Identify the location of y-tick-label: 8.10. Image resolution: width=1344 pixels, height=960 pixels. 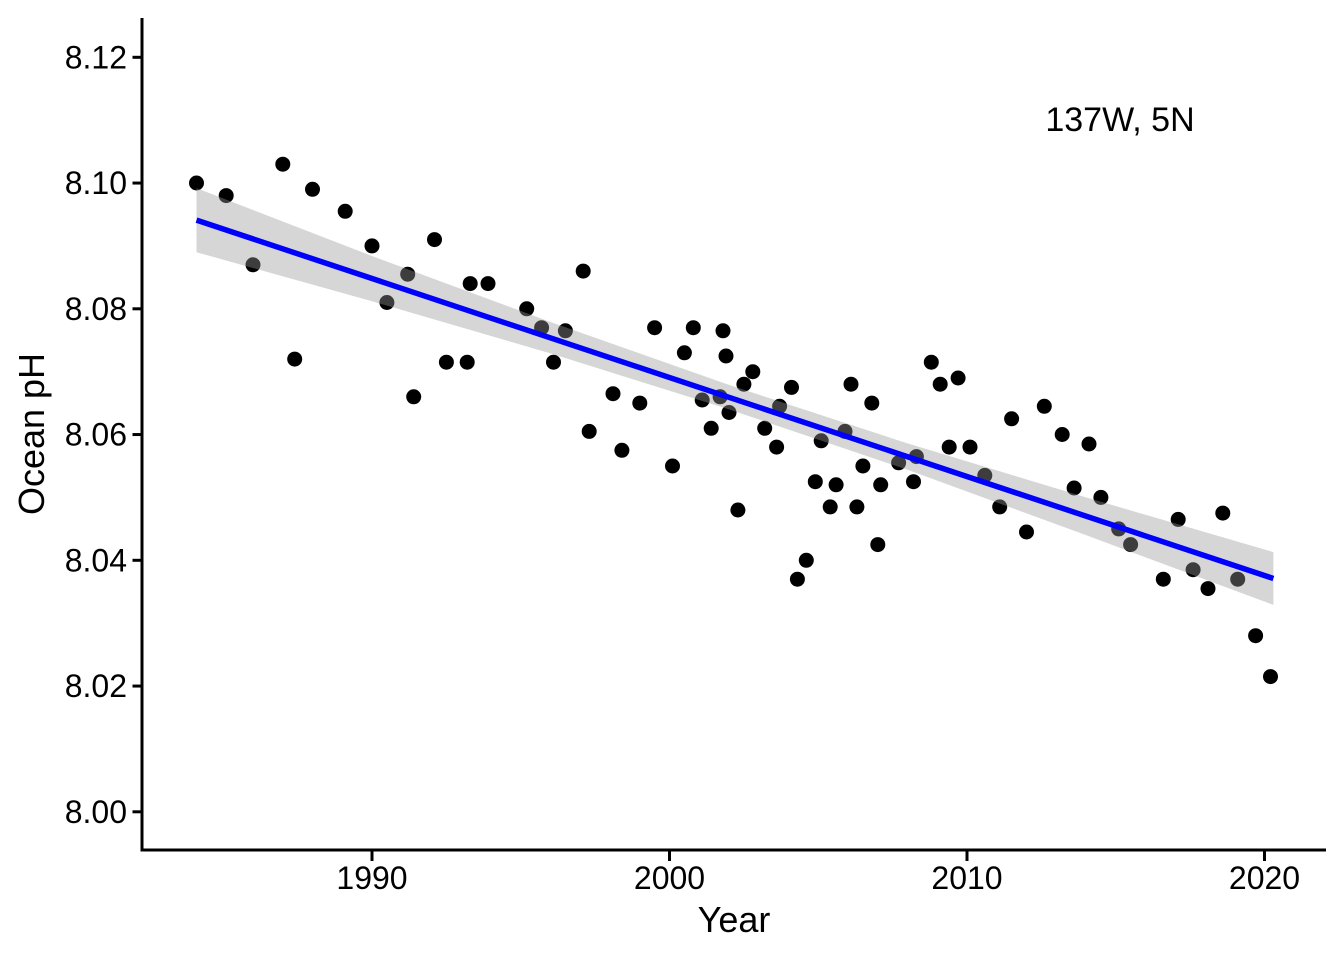
(96, 183).